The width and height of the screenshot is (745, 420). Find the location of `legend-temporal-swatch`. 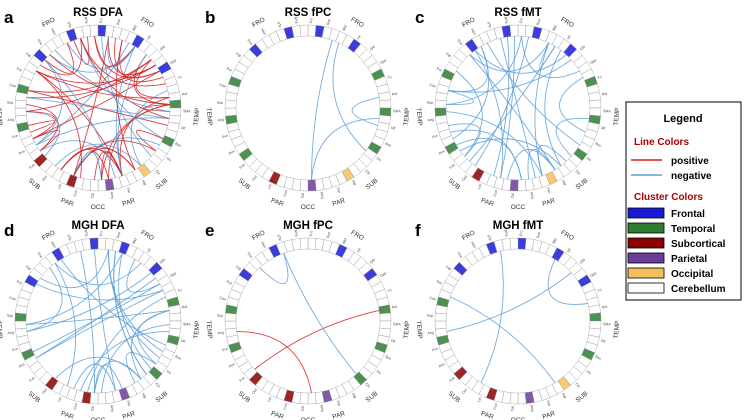

legend-temporal-swatch is located at coordinates (646, 228).